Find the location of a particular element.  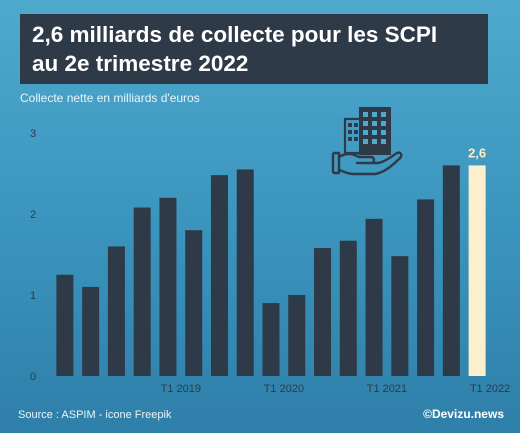

y-axis-ticks: 0 1 2 3 is located at coordinates (33, 255).